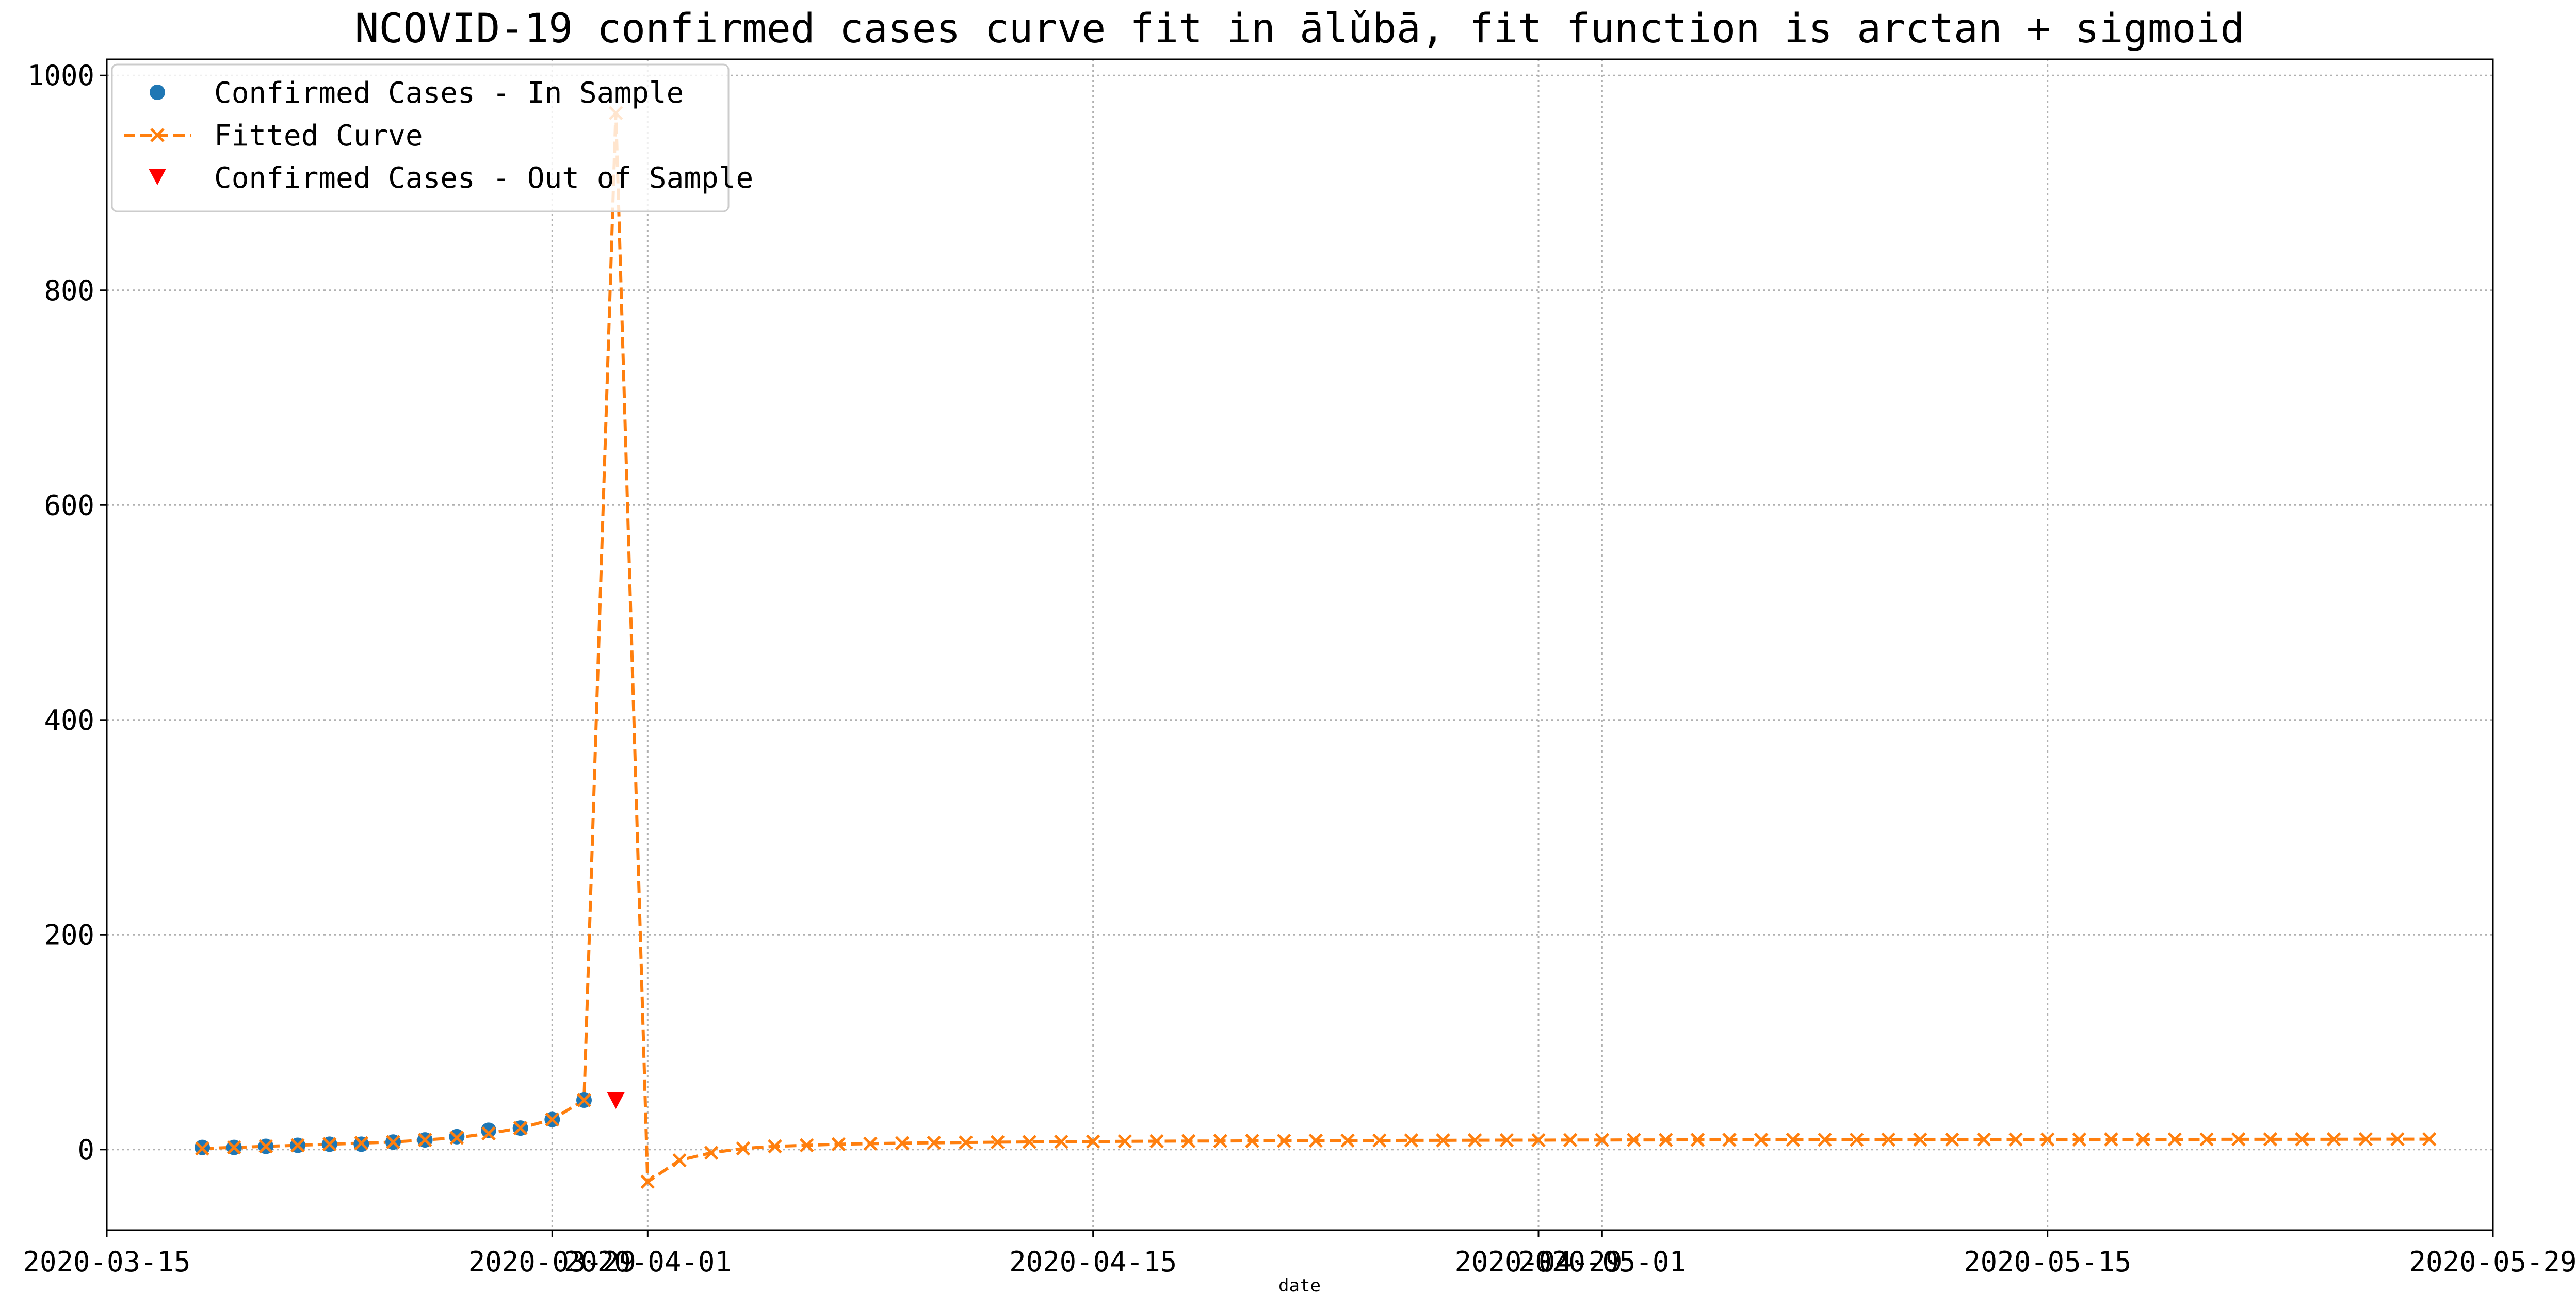  Describe the element at coordinates (449, 93) in the screenshot. I see `legend-label: Confirmed Cases - In Sample` at that location.